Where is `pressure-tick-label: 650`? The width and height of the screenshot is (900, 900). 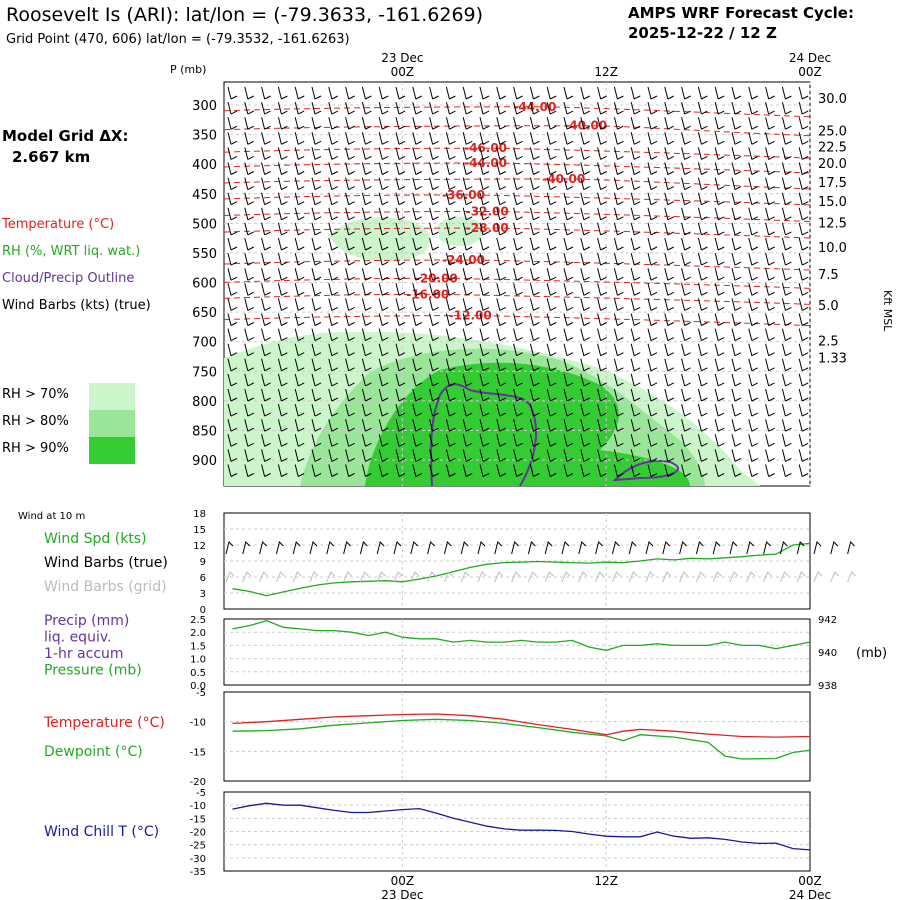 pressure-tick-label: 650 is located at coordinates (204, 313).